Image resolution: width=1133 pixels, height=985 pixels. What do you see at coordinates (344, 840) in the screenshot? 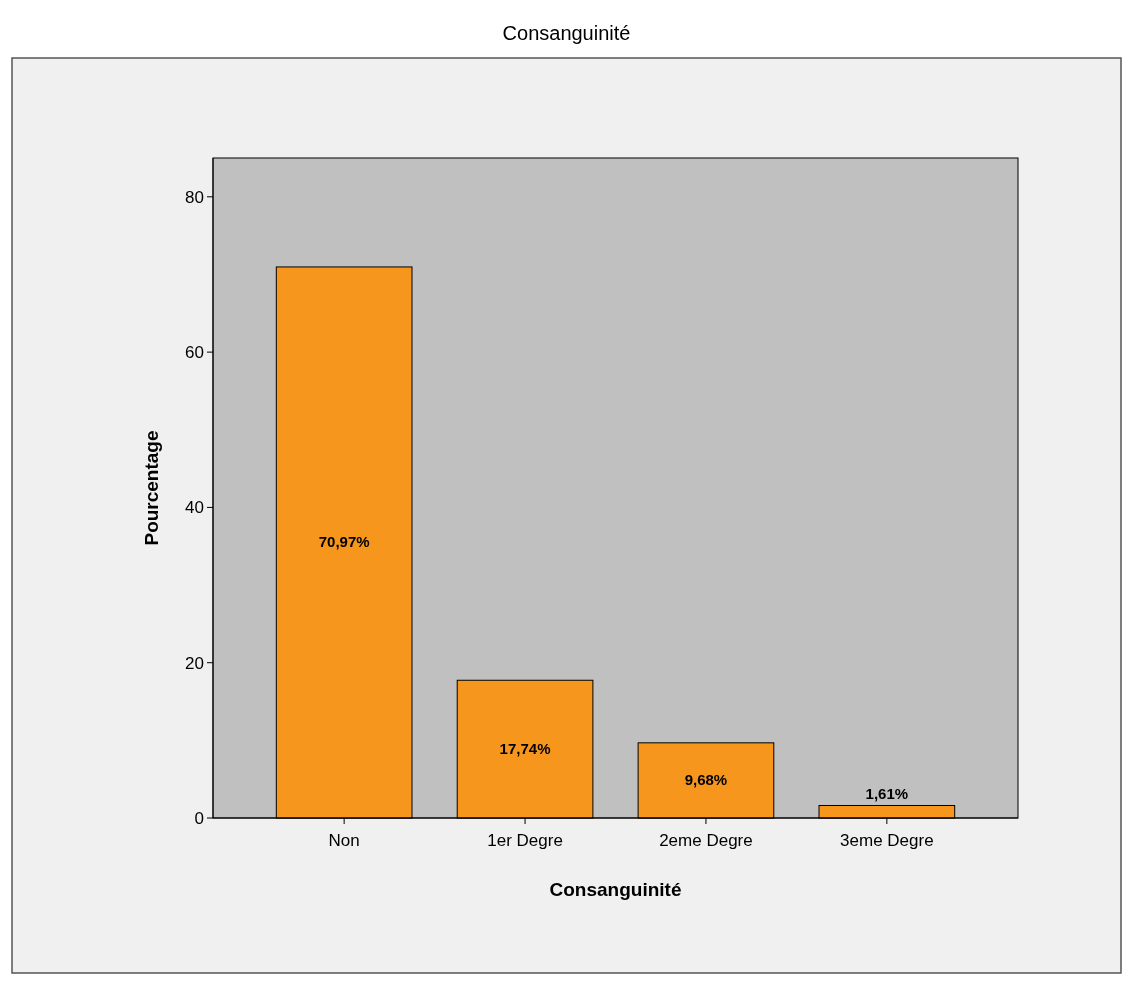
I see `x-tick-label: Non` at bounding box center [344, 840].